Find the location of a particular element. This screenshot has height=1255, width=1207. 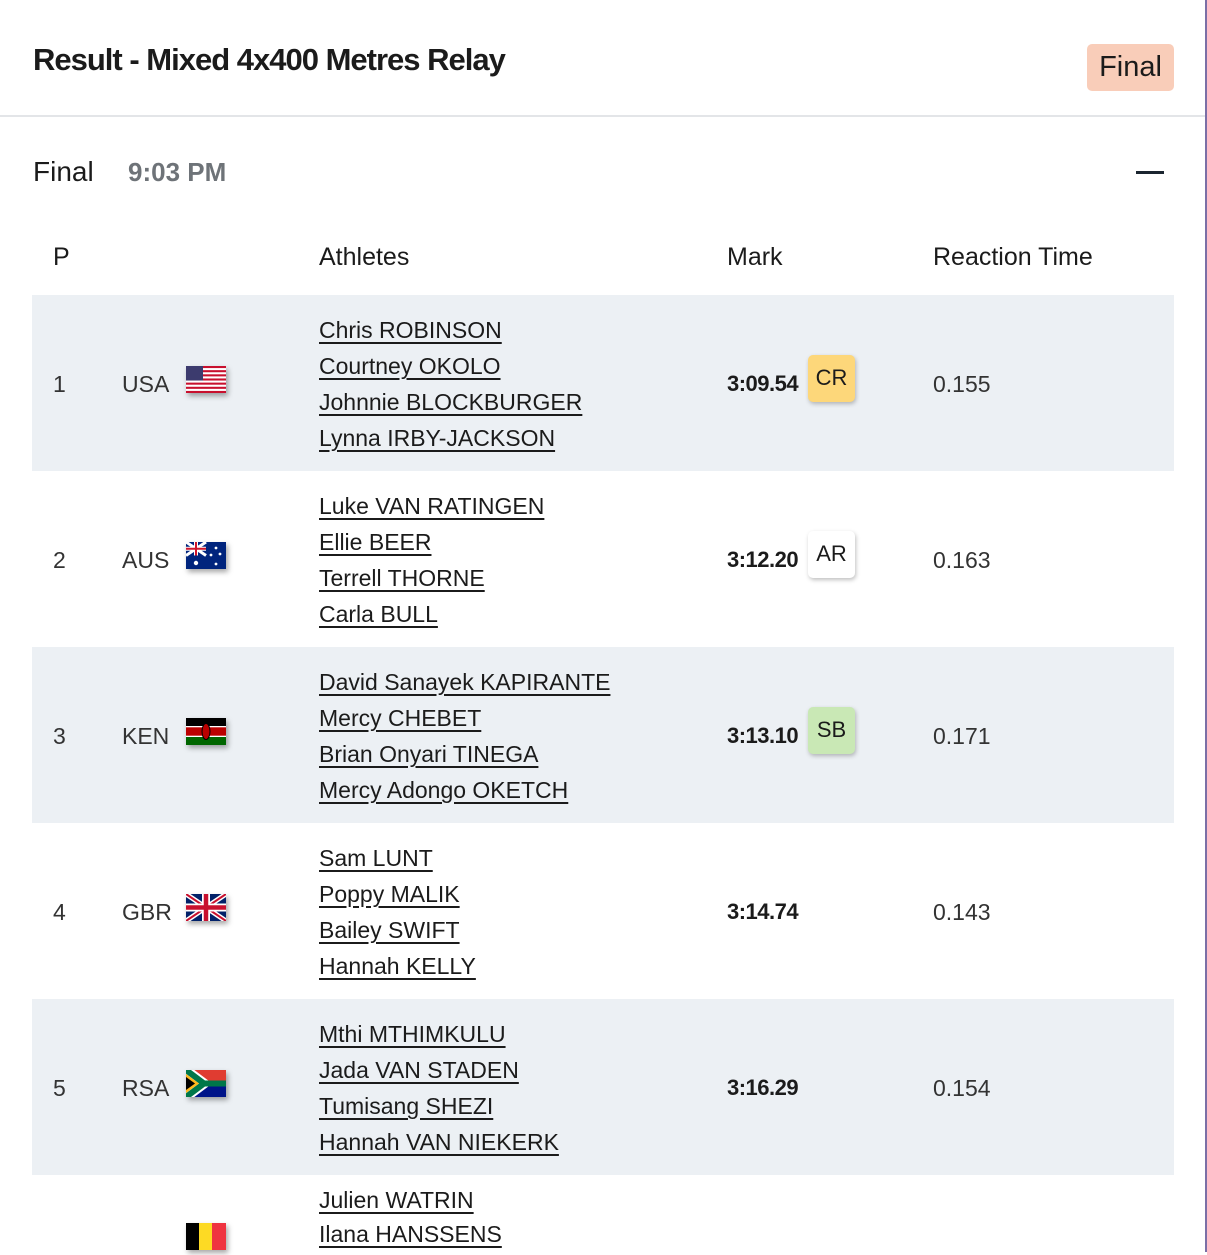

flag-aus-icon is located at coordinates (205, 554).